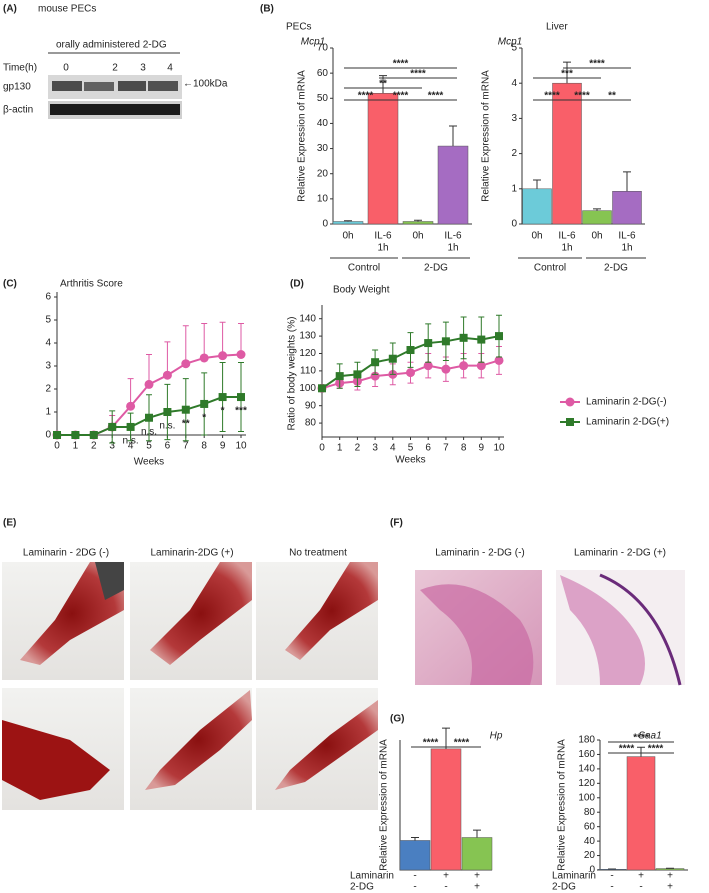  I want to click on panel-label: (B), so click(267, 9).